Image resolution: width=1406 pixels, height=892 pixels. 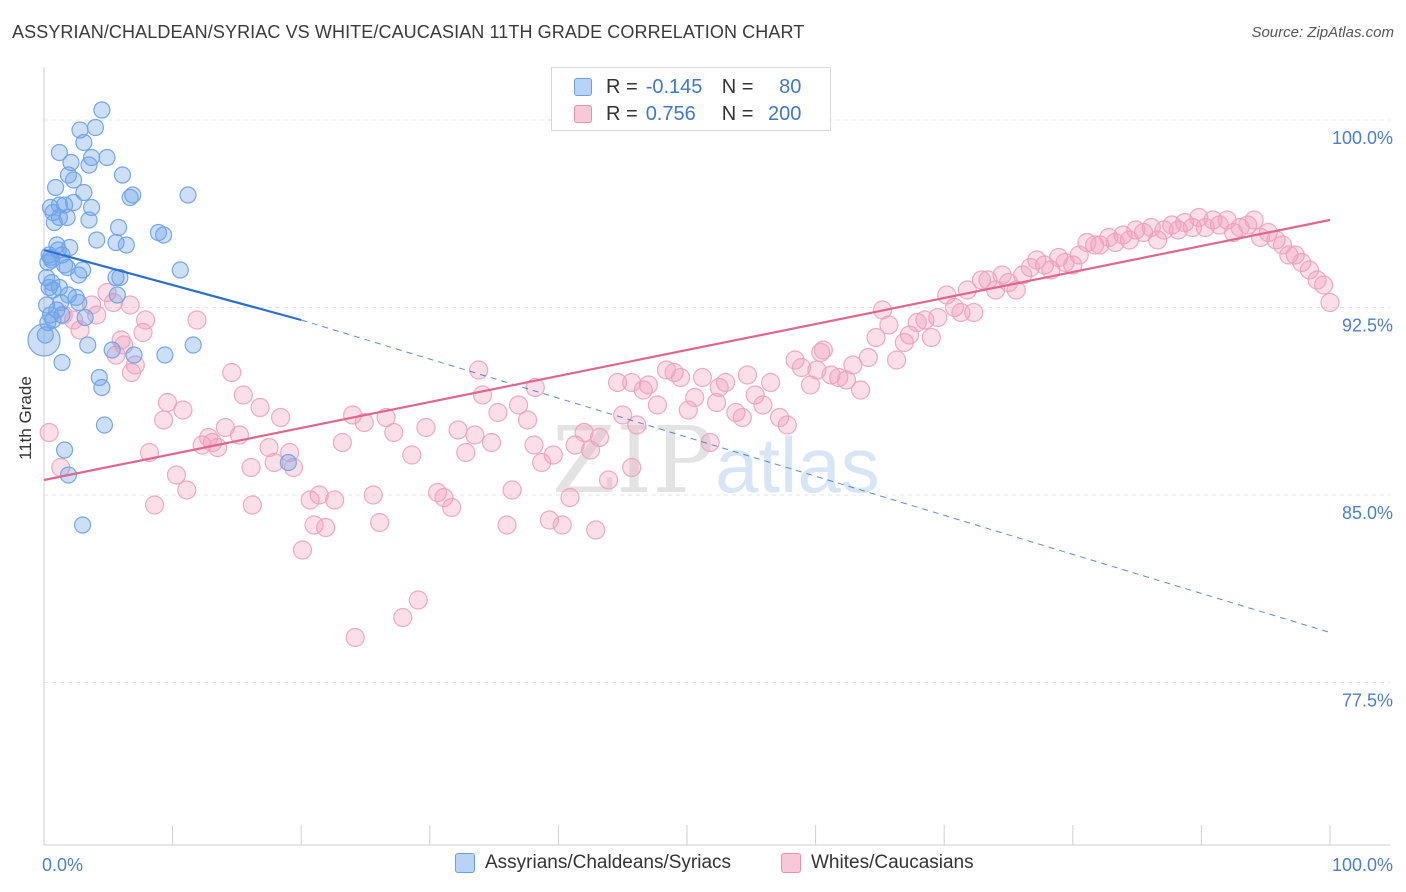 I want to click on source-label: Source: ZipAtlas.com, so click(x=1322, y=32).